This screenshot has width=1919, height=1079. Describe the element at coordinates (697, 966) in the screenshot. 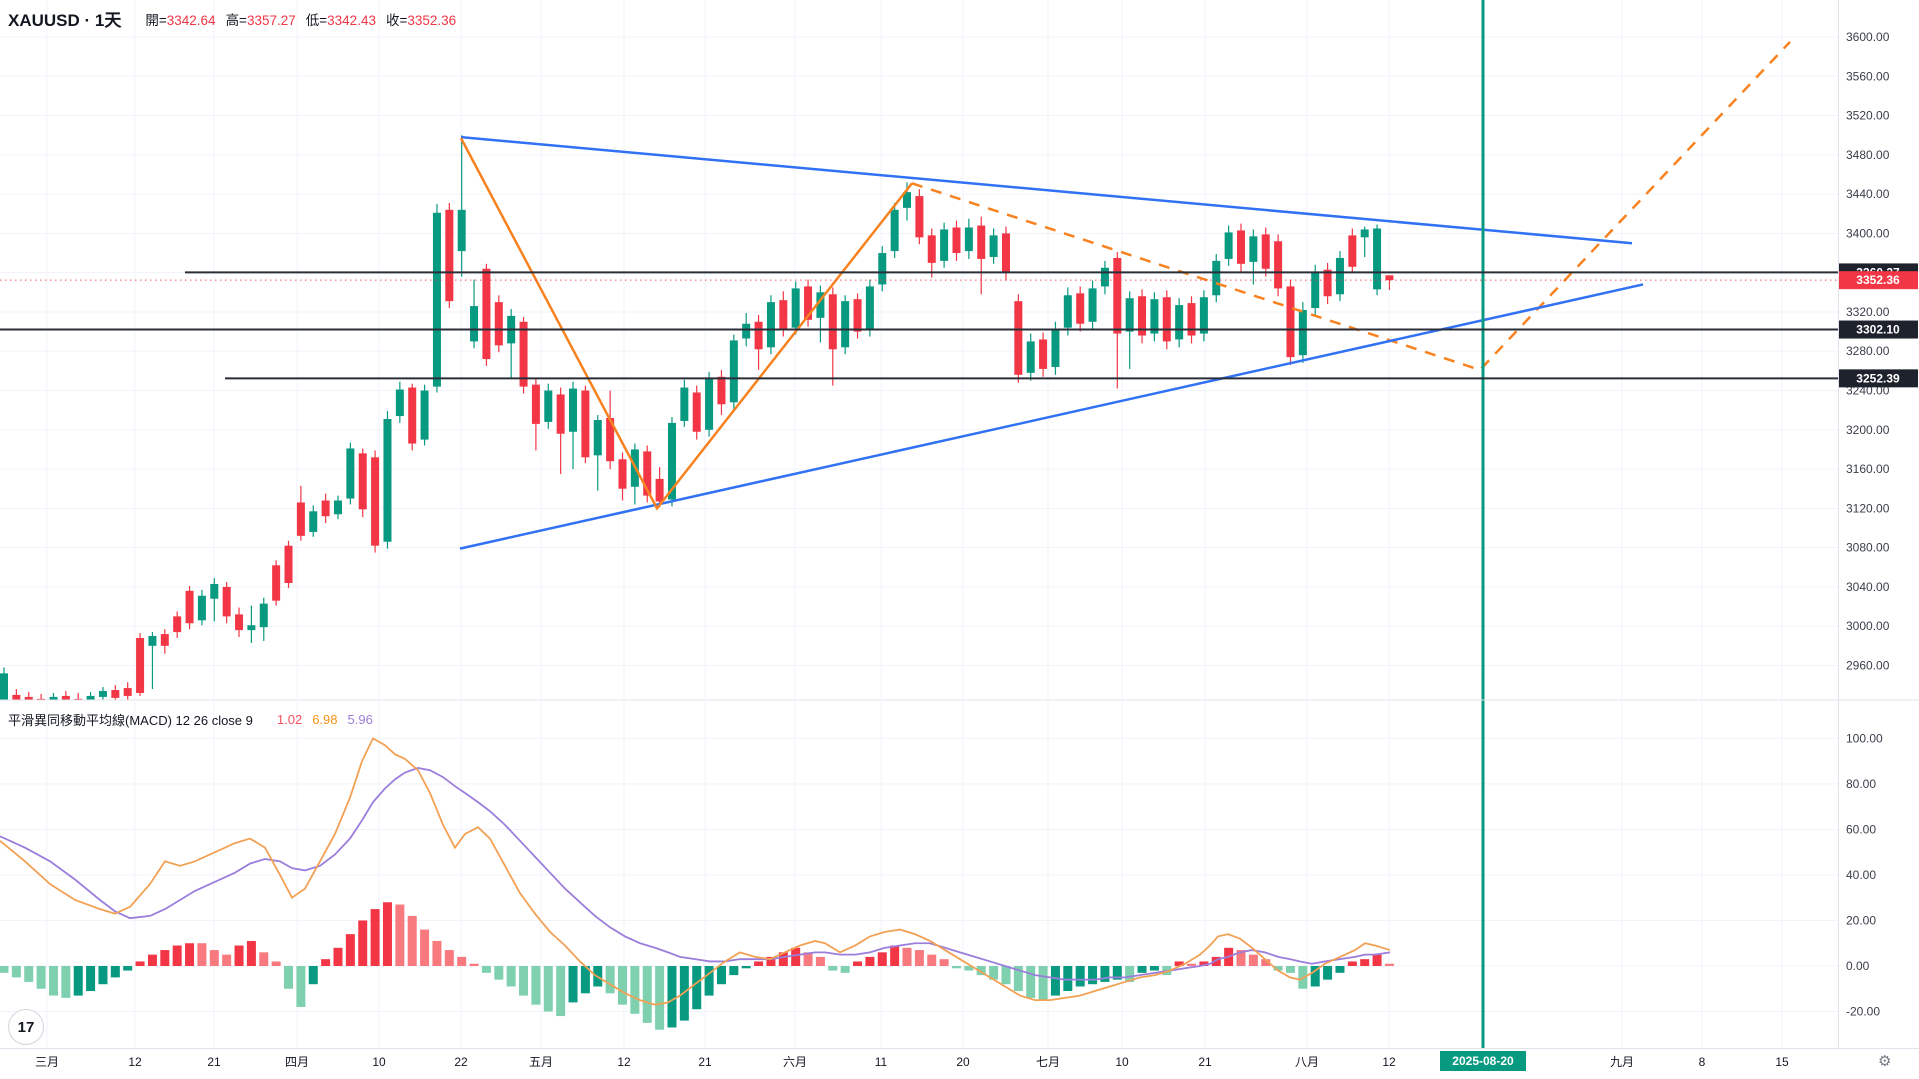

I see `macd-histogram` at that location.